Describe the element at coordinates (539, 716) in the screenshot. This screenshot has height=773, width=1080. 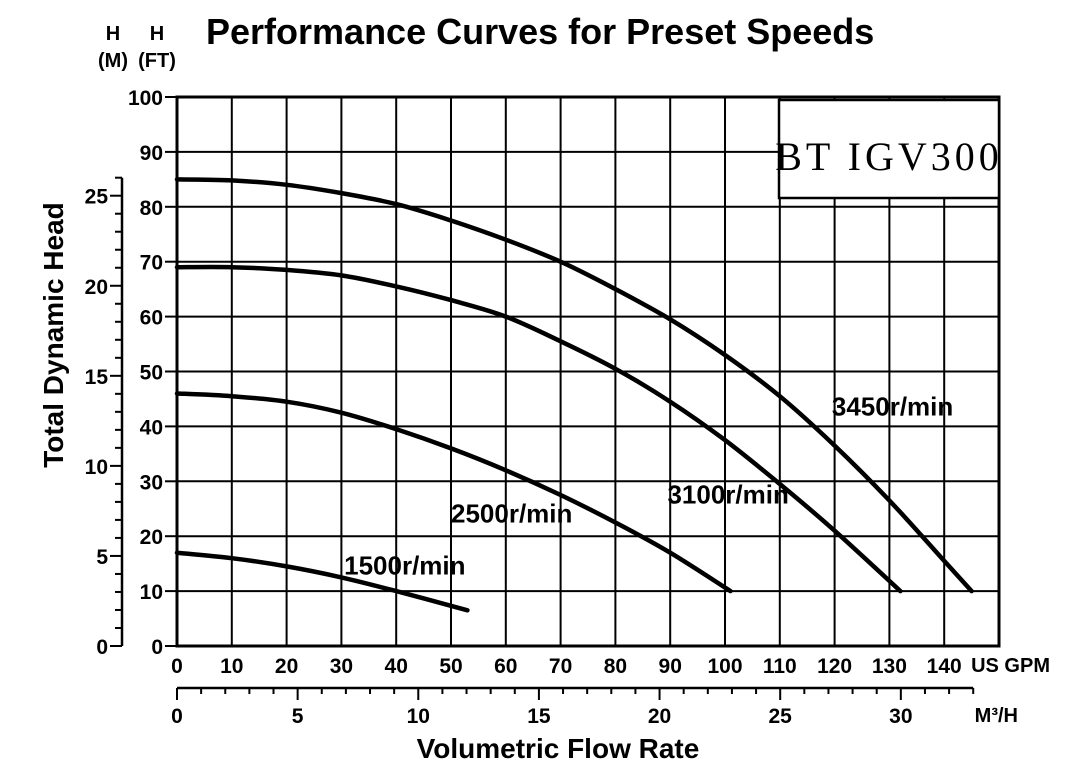
I see `x-m3h-tick-label: 15` at that location.